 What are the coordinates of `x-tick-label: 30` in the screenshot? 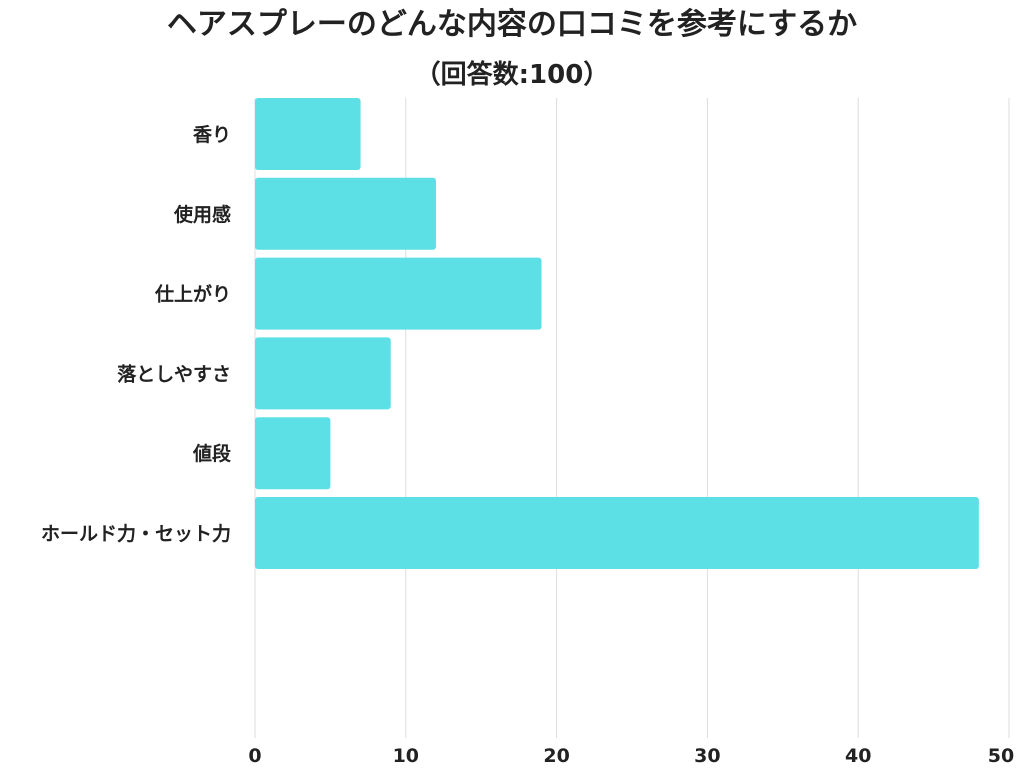 It's located at (707, 756).